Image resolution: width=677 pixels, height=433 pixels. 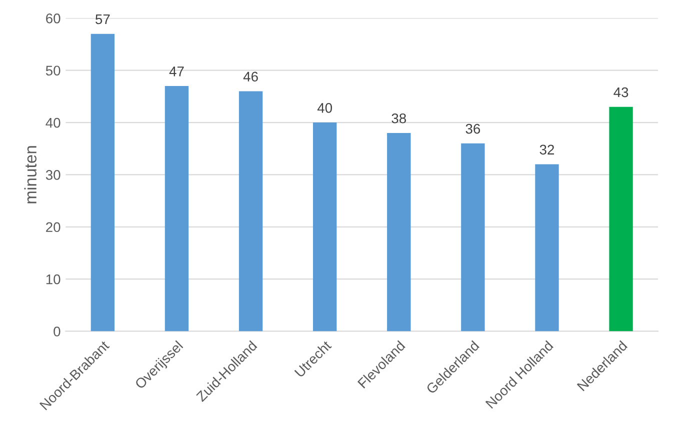 I want to click on data-label: 40, so click(x=324, y=108).